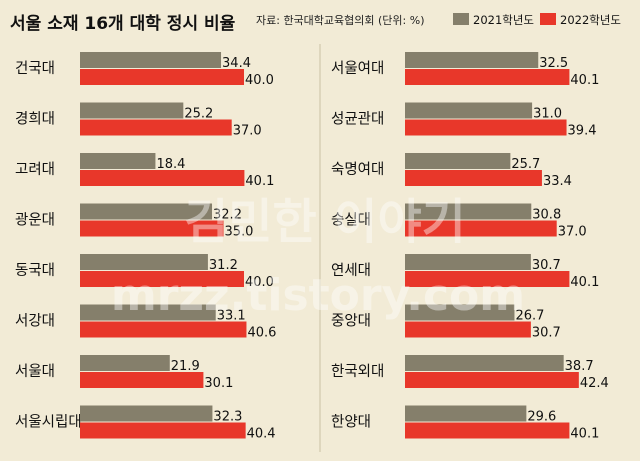 Image resolution: width=640 pixels, height=461 pixels. What do you see at coordinates (503, 20) in the screenshot?
I see `legend-label-2021: 2021학년도` at bounding box center [503, 20].